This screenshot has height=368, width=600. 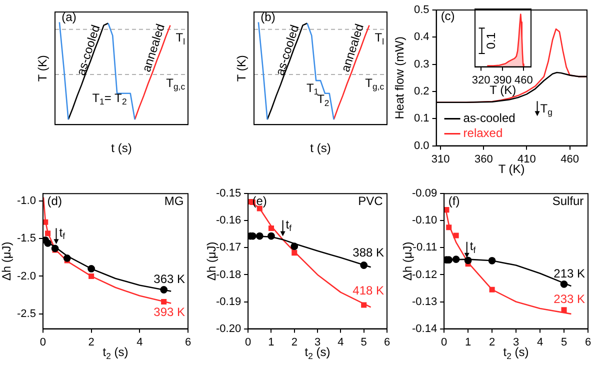 What do you see at coordinates (440, 159) in the screenshot?
I see `x-tick-label: 310` at bounding box center [440, 159].